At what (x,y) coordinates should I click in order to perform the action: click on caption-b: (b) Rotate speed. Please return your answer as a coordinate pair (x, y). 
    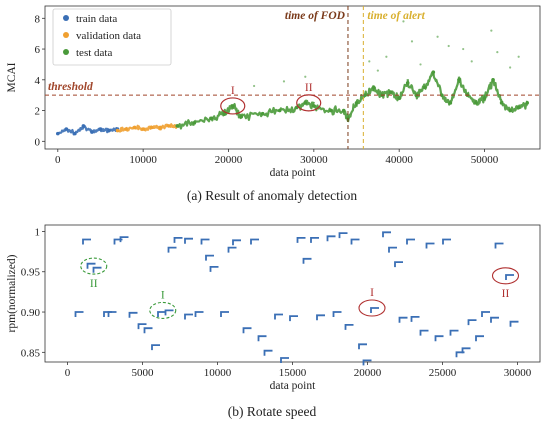
    Looking at the image, I should click on (272, 411).